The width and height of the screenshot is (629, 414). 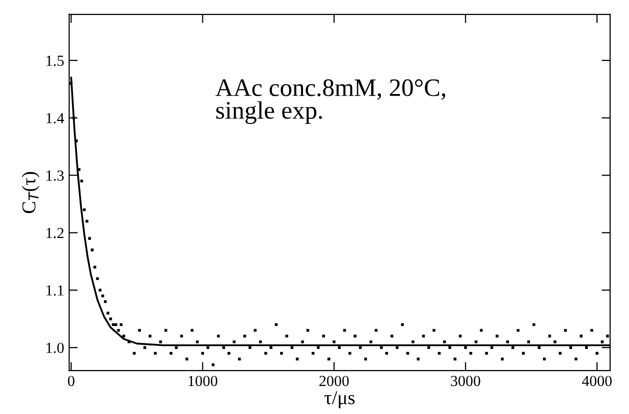 What do you see at coordinates (465, 381) in the screenshot?
I see `x-tick-label: 3000` at bounding box center [465, 381].